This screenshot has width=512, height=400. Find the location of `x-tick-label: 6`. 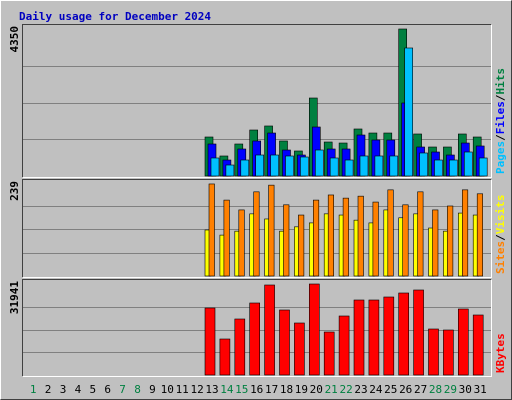

x-tick-label: 6 is located at coordinates (107, 389).